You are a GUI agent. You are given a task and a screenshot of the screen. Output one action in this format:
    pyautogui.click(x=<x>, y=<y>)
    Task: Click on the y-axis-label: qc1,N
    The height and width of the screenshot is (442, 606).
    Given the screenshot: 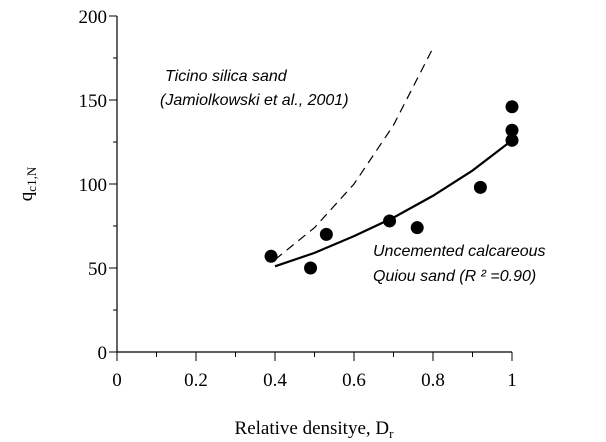 What is the action you would take?
    pyautogui.click(x=27, y=183)
    